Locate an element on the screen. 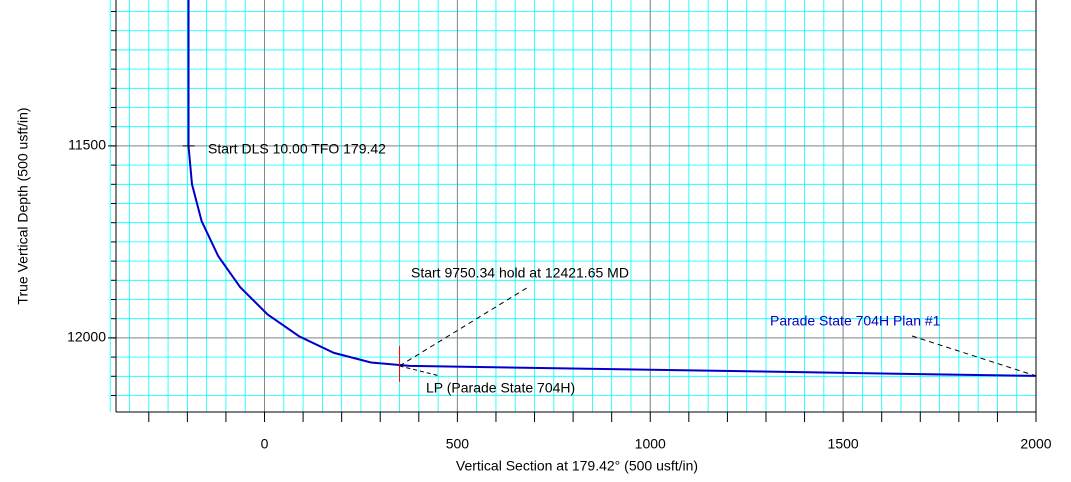  annotation: LP (Parade State 704H) is located at coordinates (500, 388).